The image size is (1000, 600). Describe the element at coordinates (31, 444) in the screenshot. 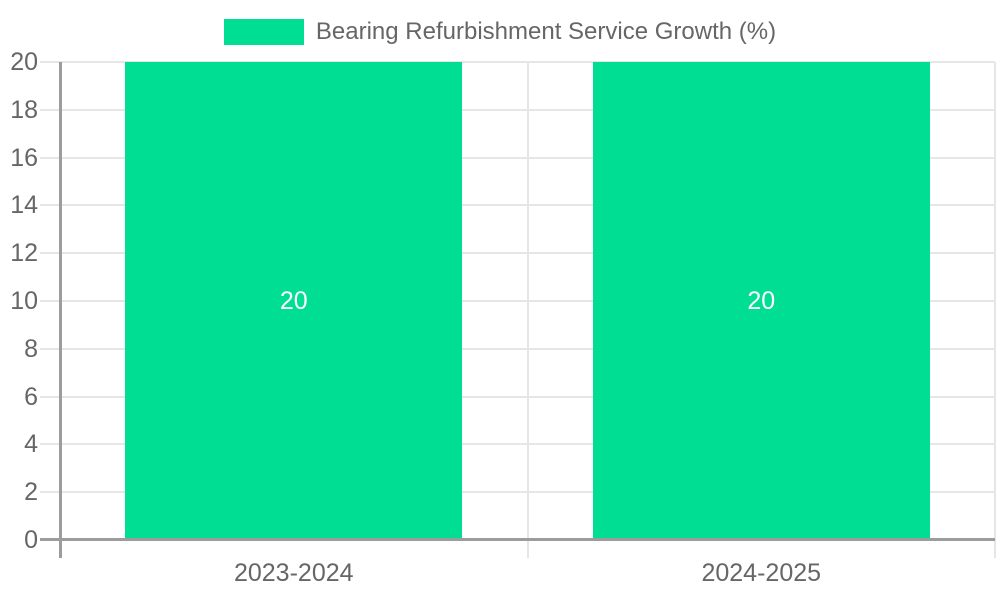

I see `y-axis-tick-label: 4` at that location.